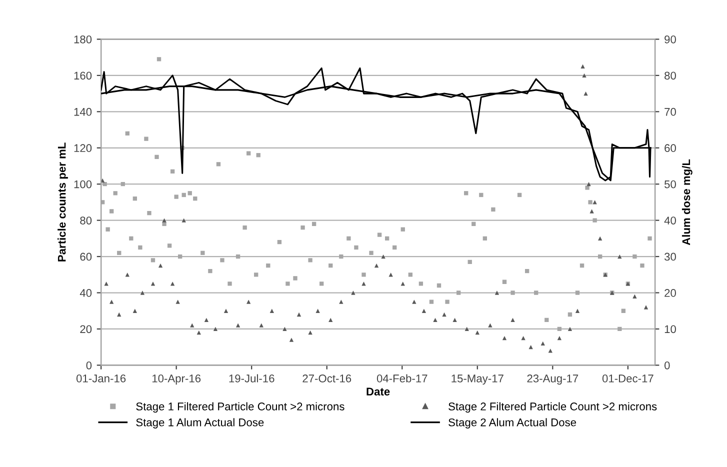 The width and height of the screenshot is (727, 467). Describe the element at coordinates (670, 148) in the screenshot. I see `y2-tick-label: 60` at that location.